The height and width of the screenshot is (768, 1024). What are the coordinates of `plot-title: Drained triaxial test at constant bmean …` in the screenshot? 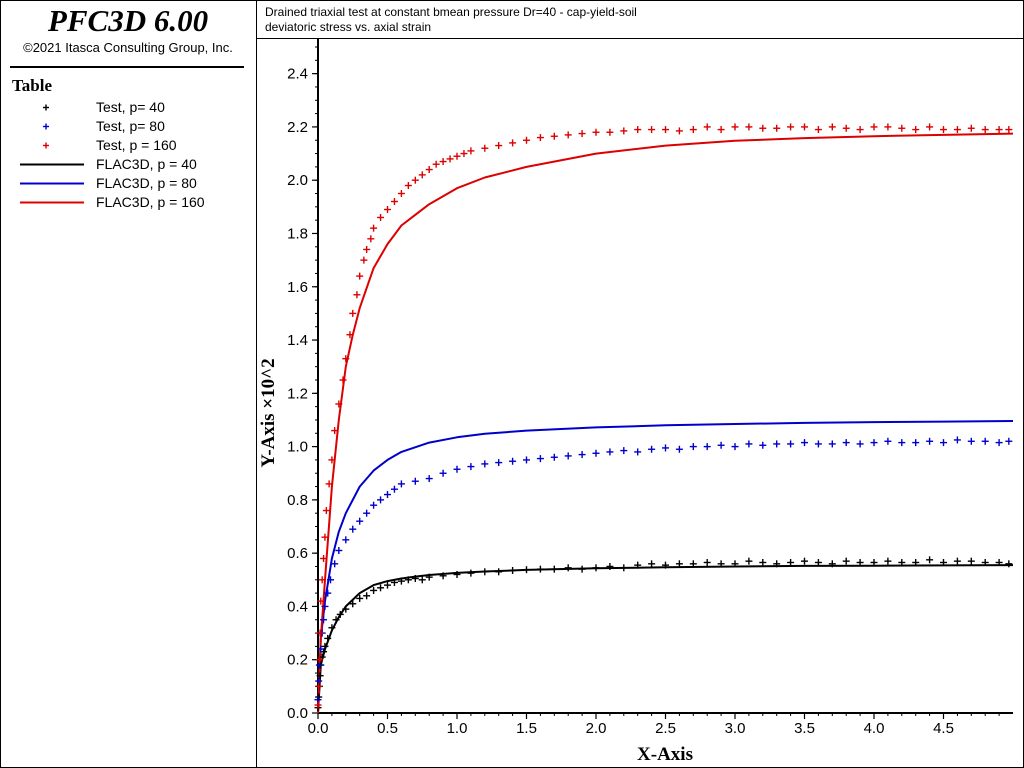 It's located at (451, 12).